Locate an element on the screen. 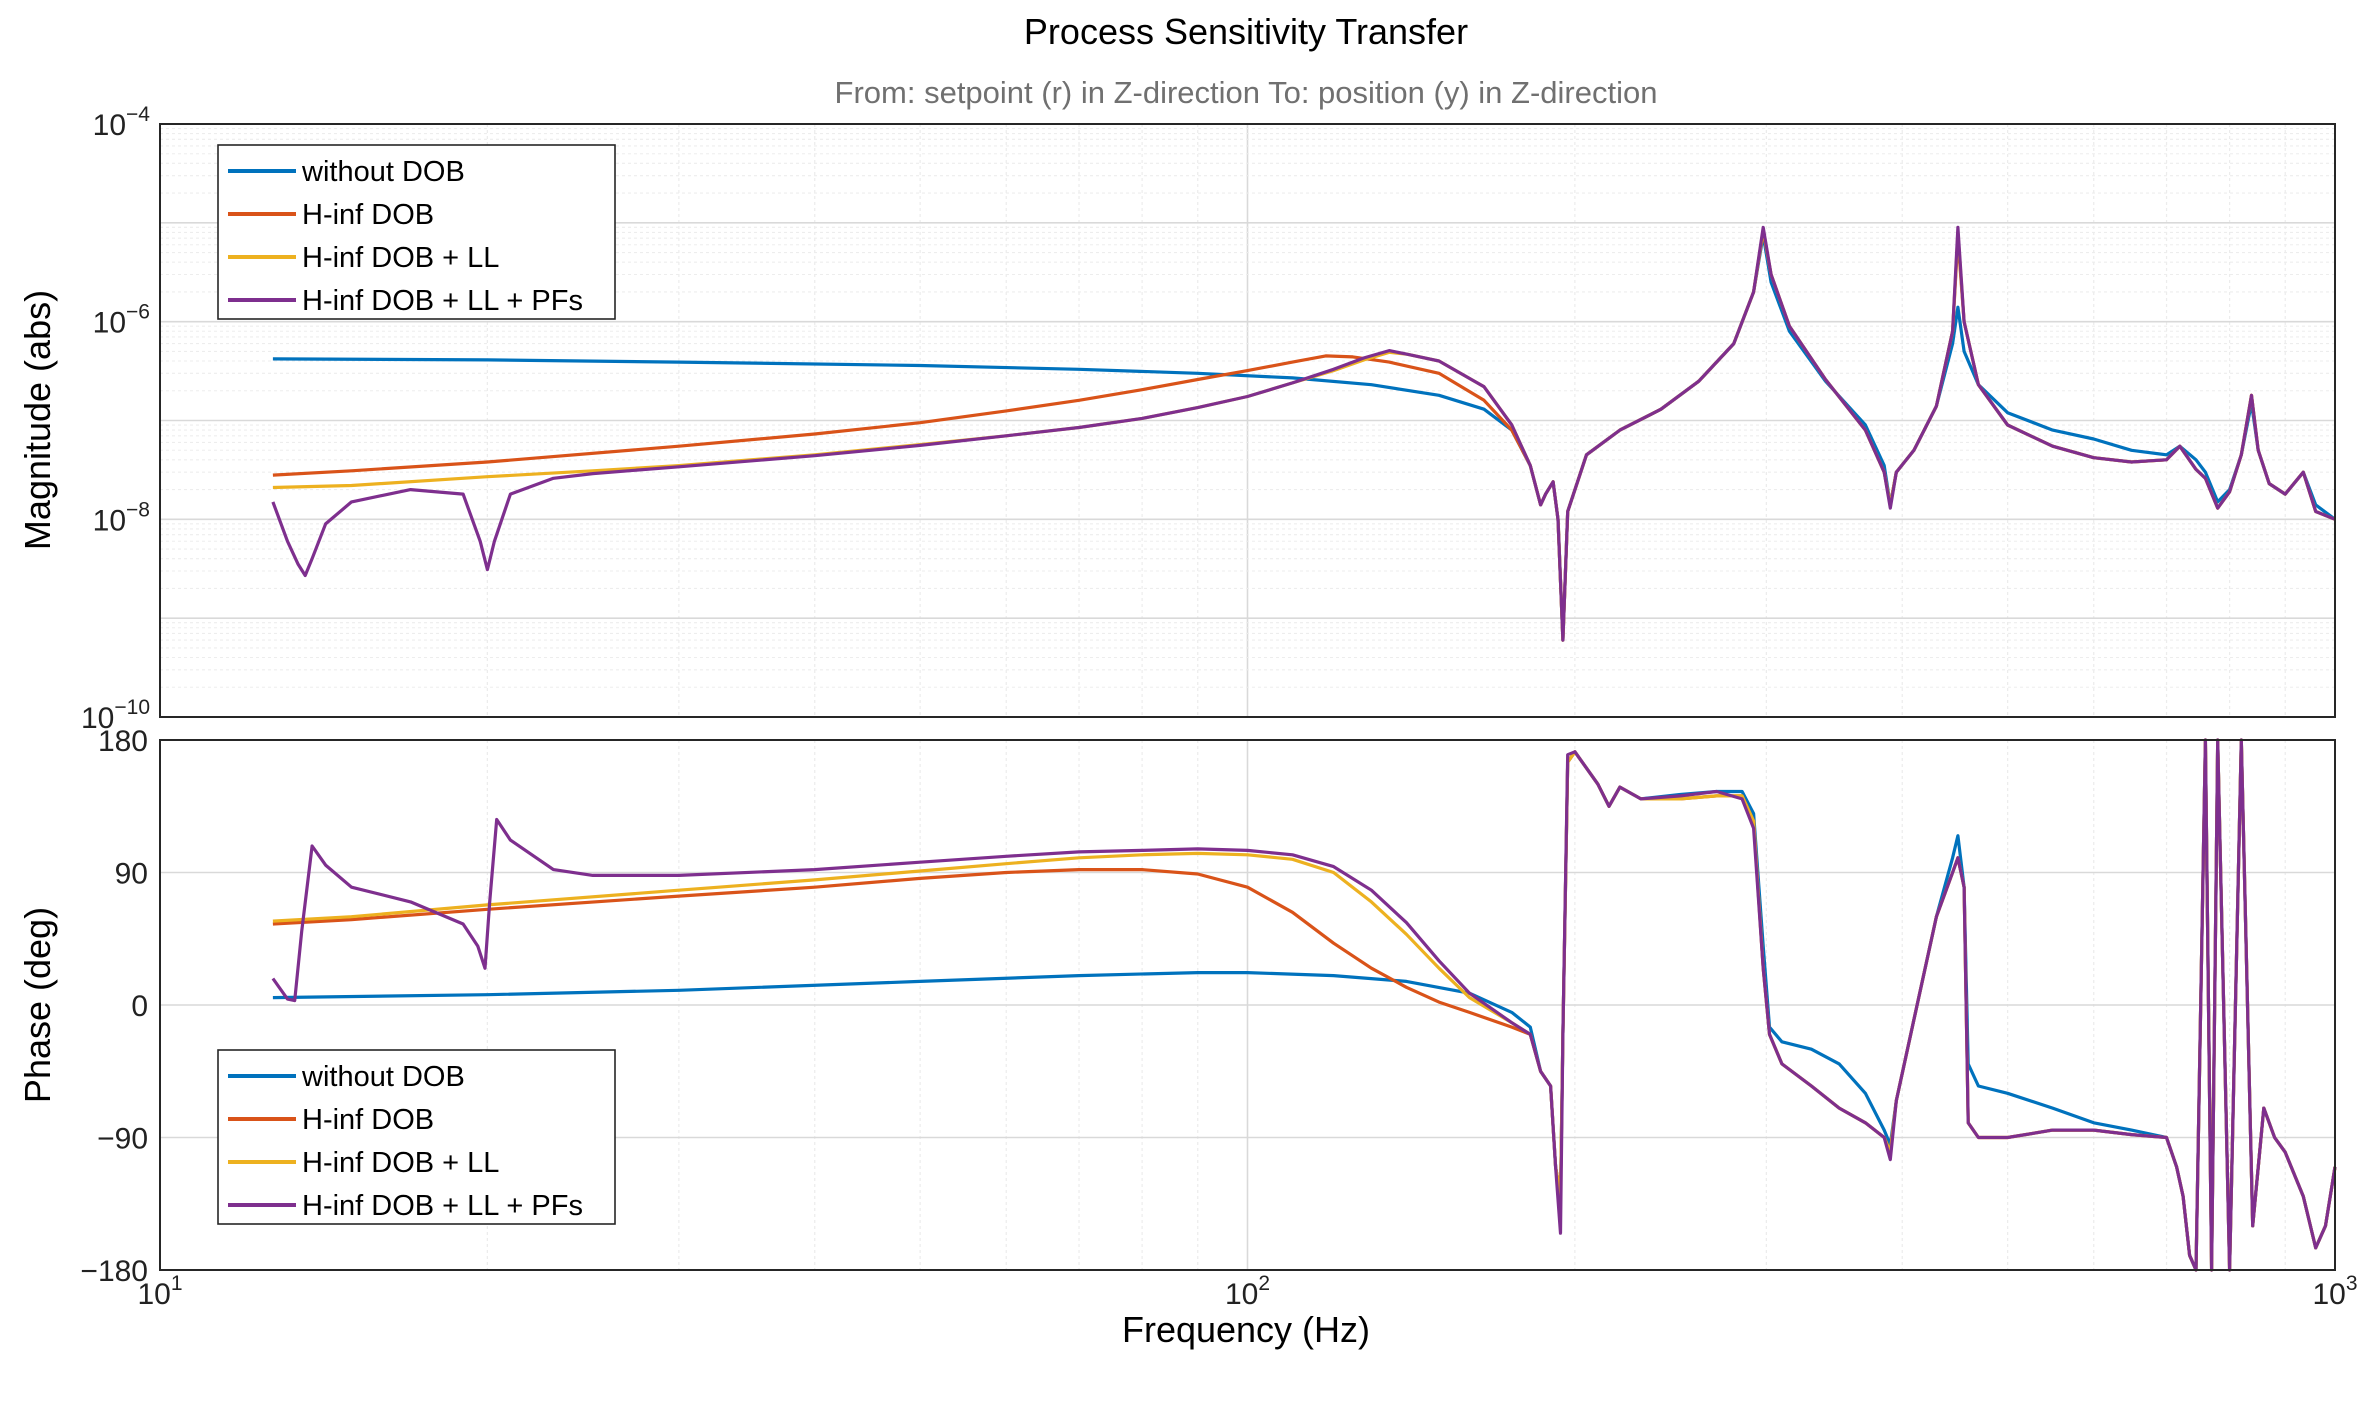 The image size is (2376, 1412). magnitude-ytick-label: 10⁻¹⁰ is located at coordinates (115, 715).